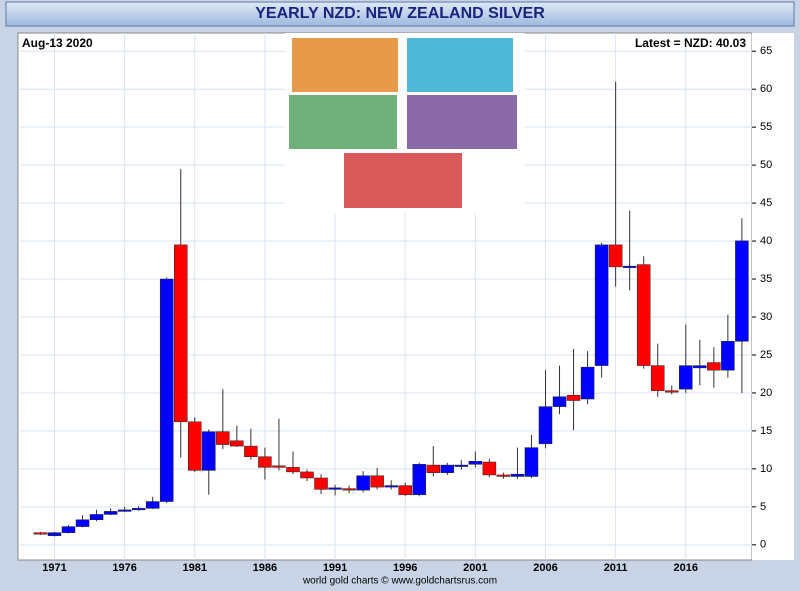 This screenshot has width=800, height=591. What do you see at coordinates (766, 127) in the screenshot?
I see `y-tick-label: 55` at bounding box center [766, 127].